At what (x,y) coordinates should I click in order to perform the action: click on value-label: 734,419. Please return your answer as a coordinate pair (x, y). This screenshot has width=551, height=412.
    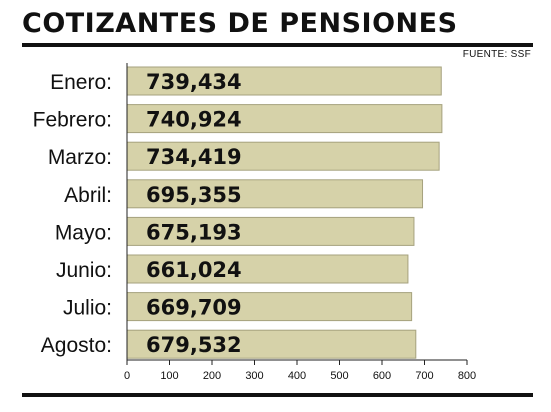
    Looking at the image, I should click on (194, 157).